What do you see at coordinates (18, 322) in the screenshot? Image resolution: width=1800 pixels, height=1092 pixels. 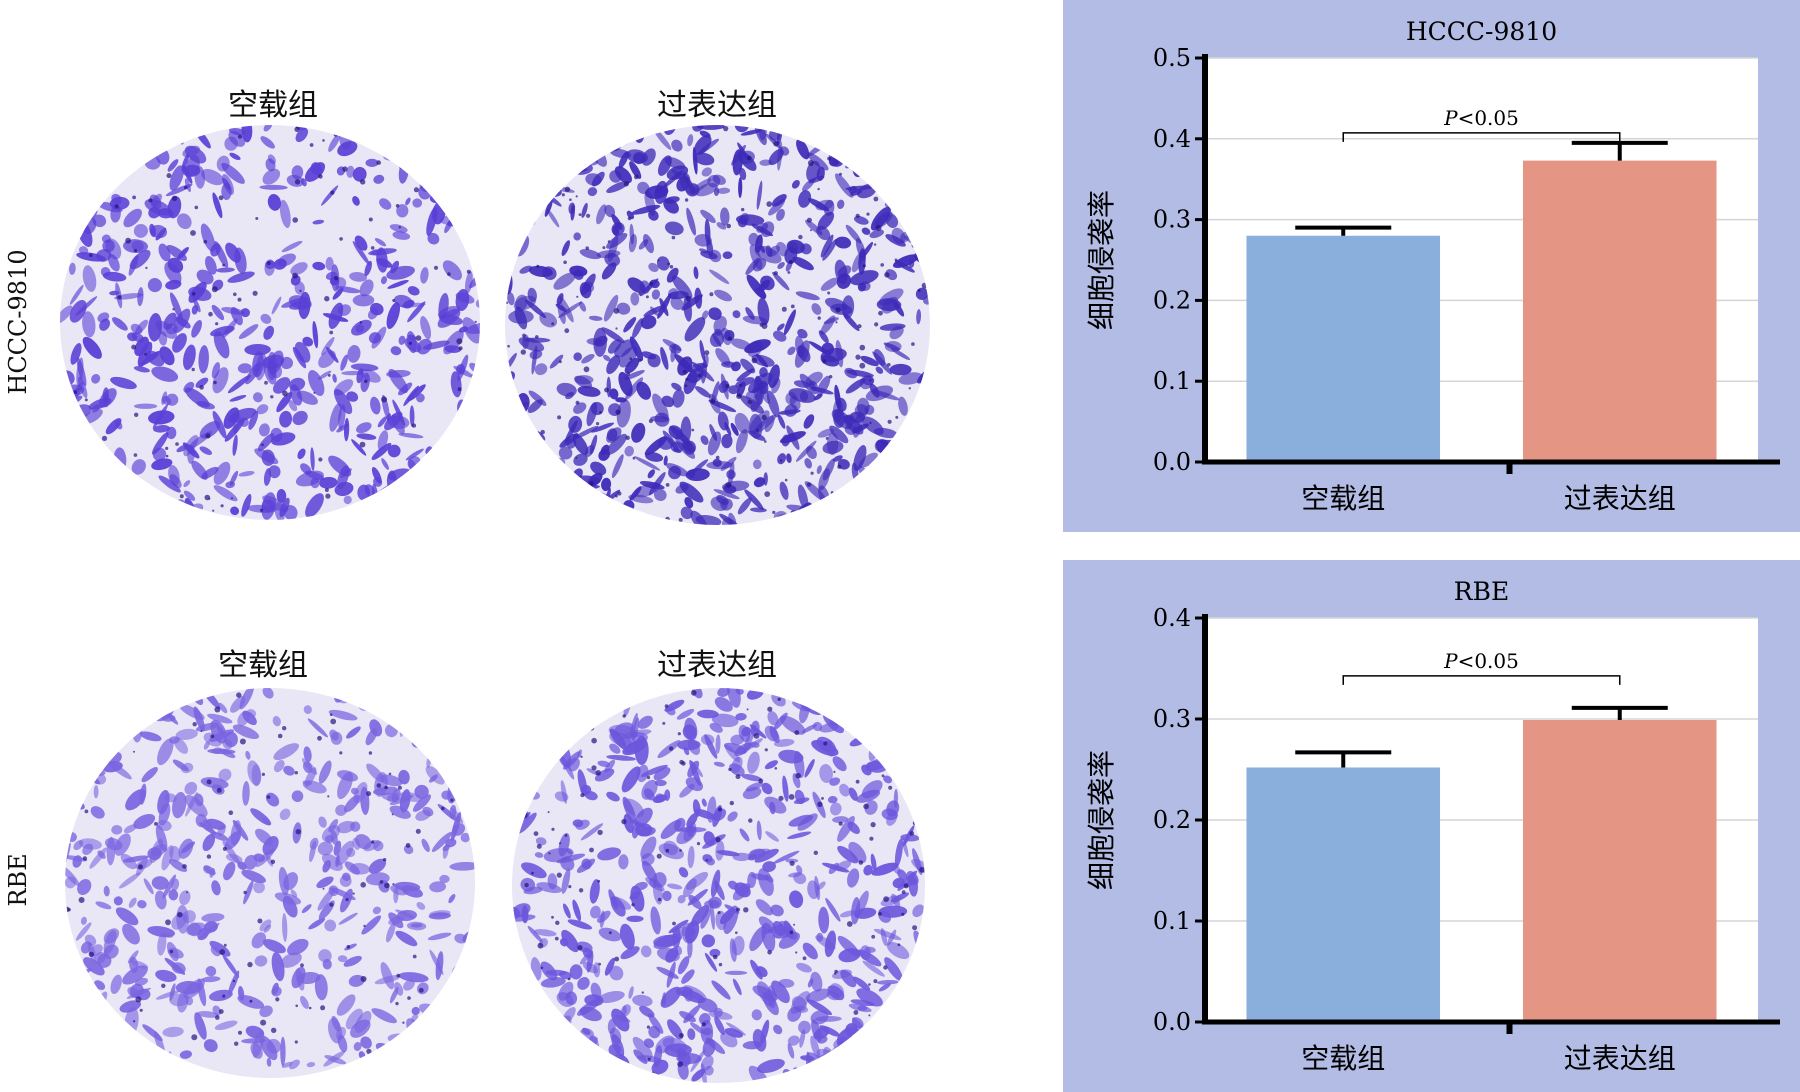 I see `row-label-hccc: HCCC-9810` at bounding box center [18, 322].